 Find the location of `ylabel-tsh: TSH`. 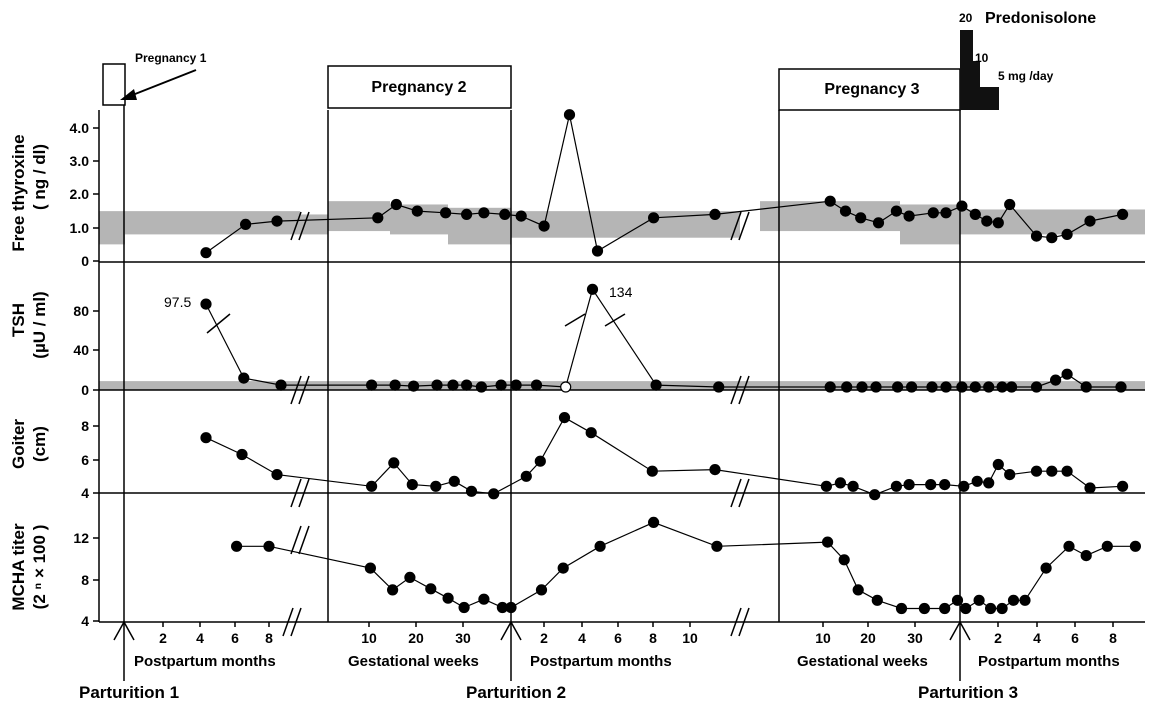

ylabel-tsh: TSH is located at coordinates (18, 320).